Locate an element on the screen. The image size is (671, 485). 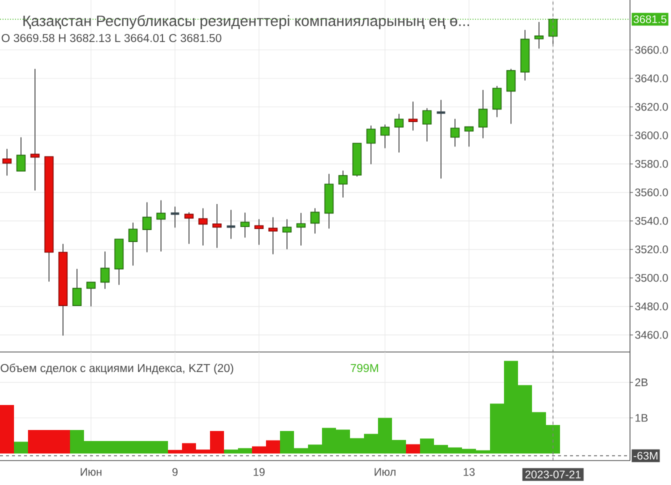
y-tick-label: 3600.0 is located at coordinates (651, 135).